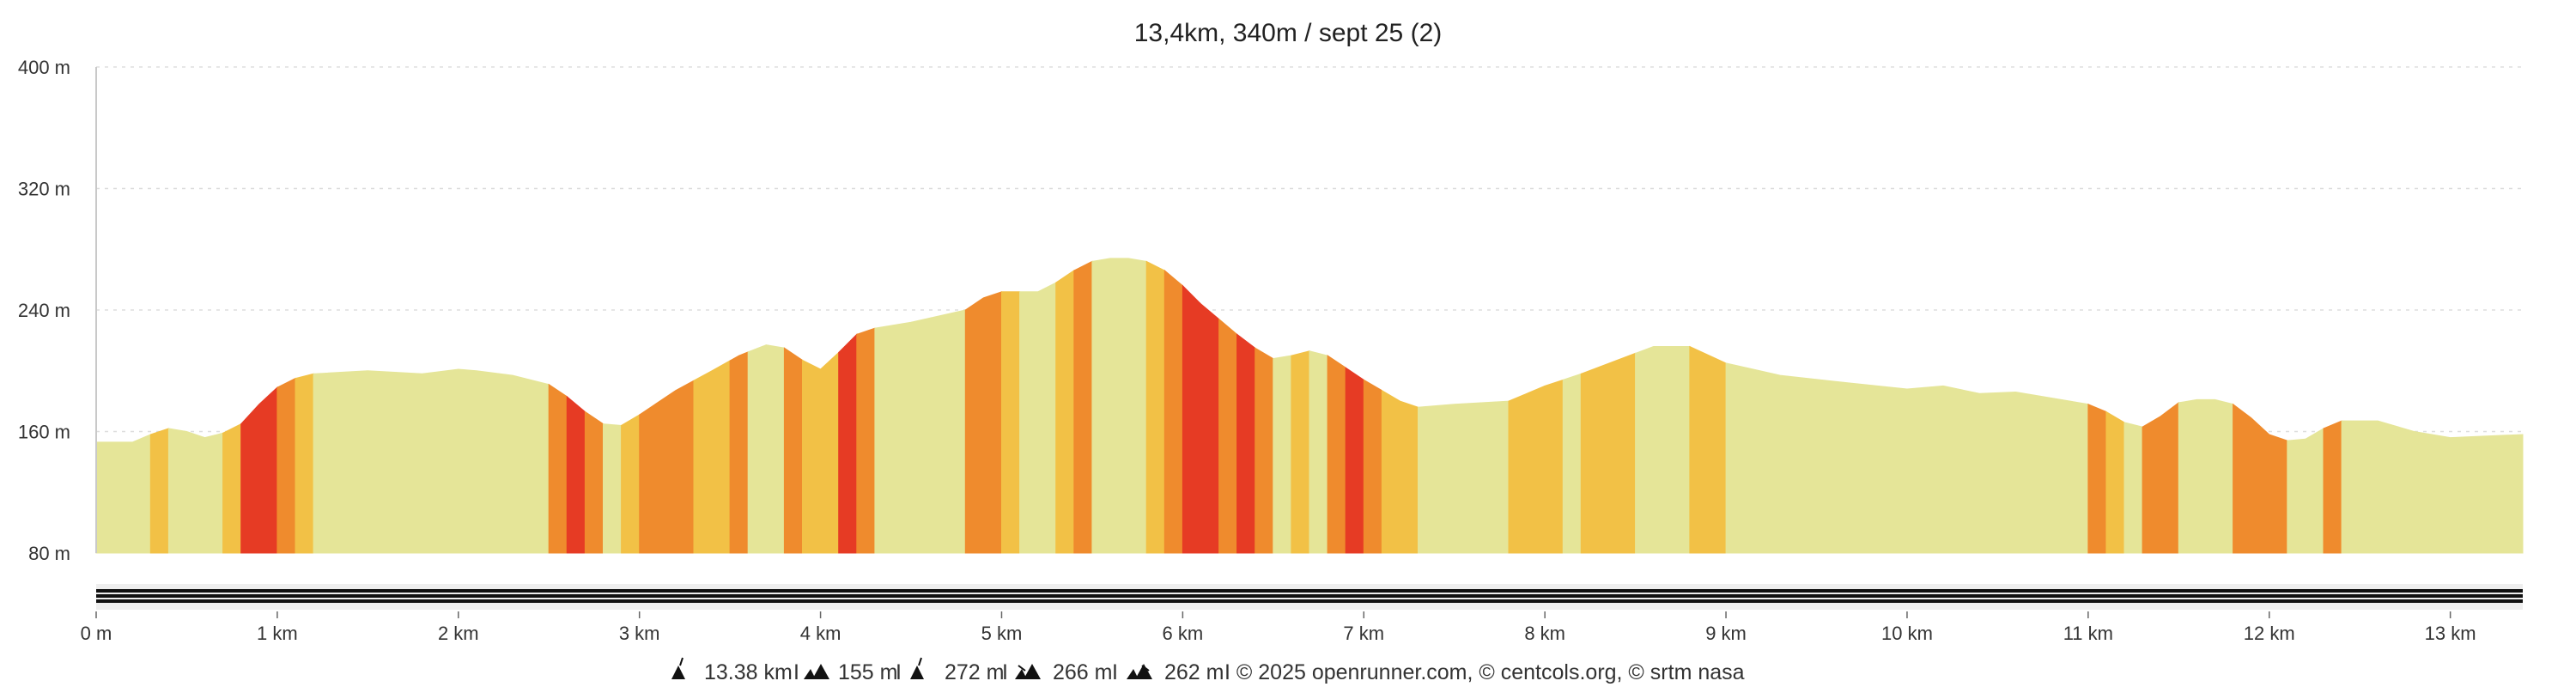  I want to click on footer-max-altitude: 272 m, so click(974, 672).